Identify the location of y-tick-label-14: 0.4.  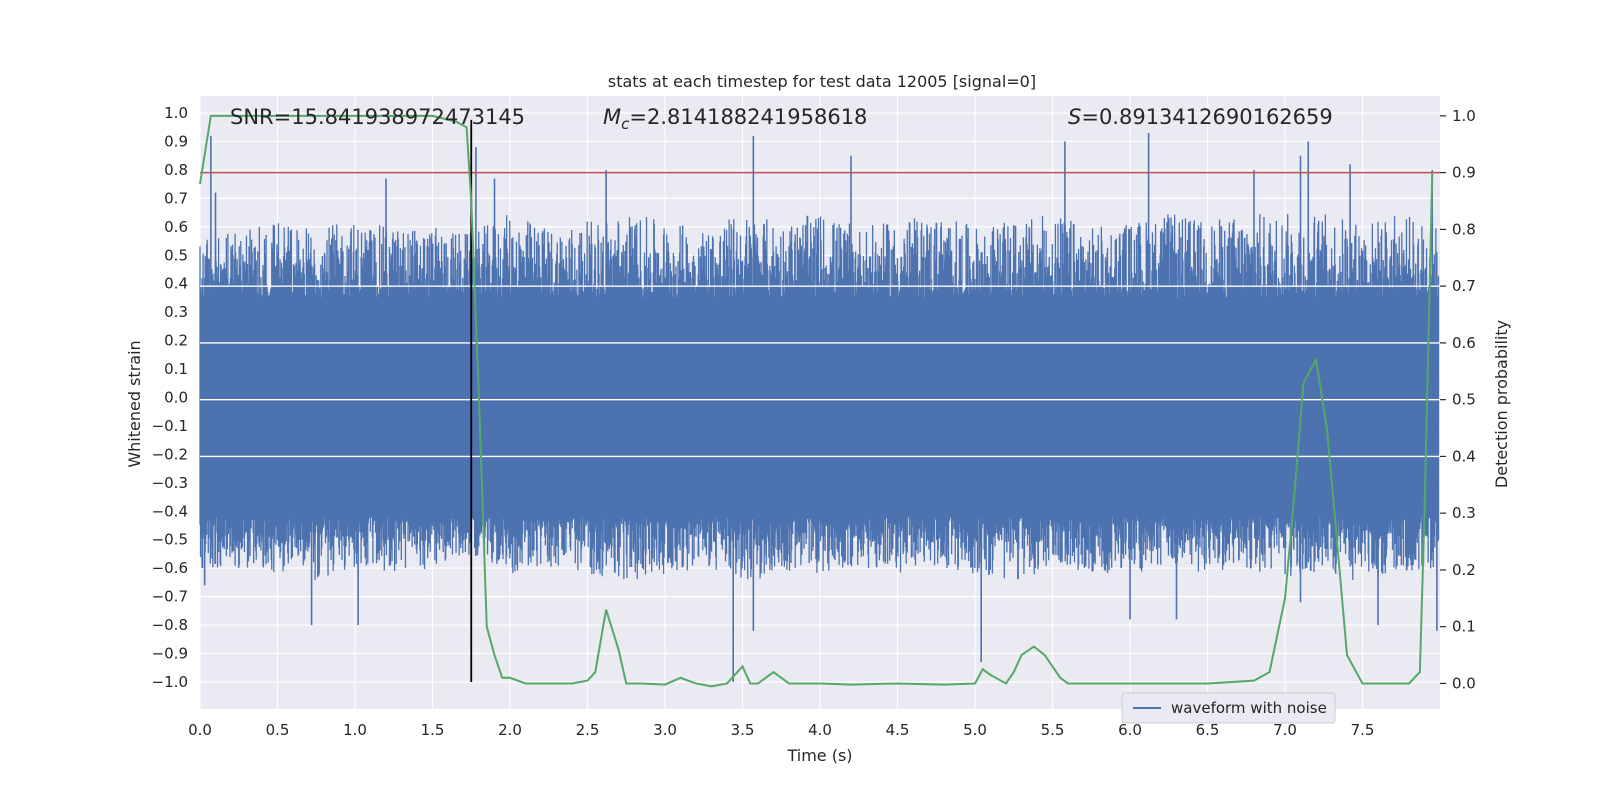
(176, 284).